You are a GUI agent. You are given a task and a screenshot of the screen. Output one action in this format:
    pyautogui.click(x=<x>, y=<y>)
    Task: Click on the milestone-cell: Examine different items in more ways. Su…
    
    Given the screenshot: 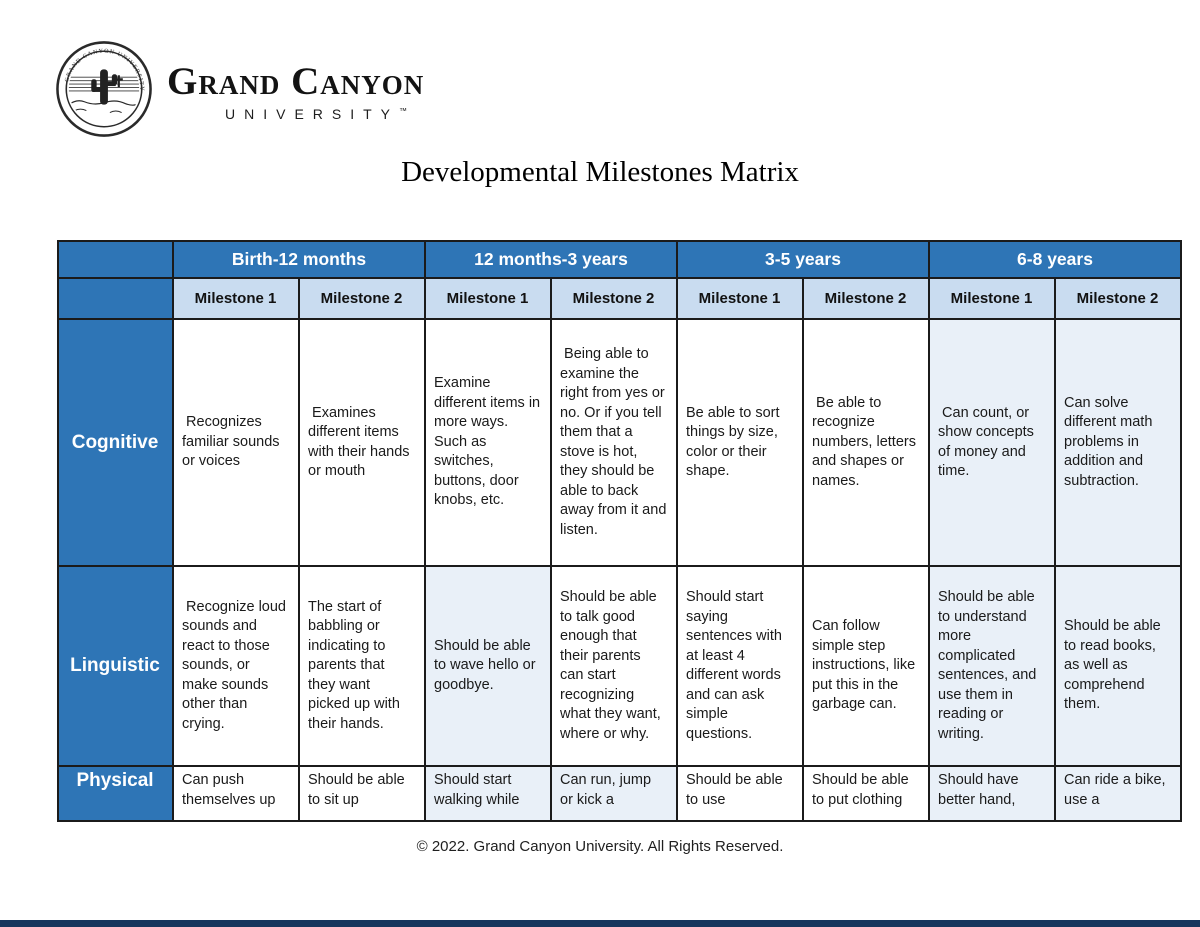 What is the action you would take?
    pyautogui.click(x=488, y=442)
    